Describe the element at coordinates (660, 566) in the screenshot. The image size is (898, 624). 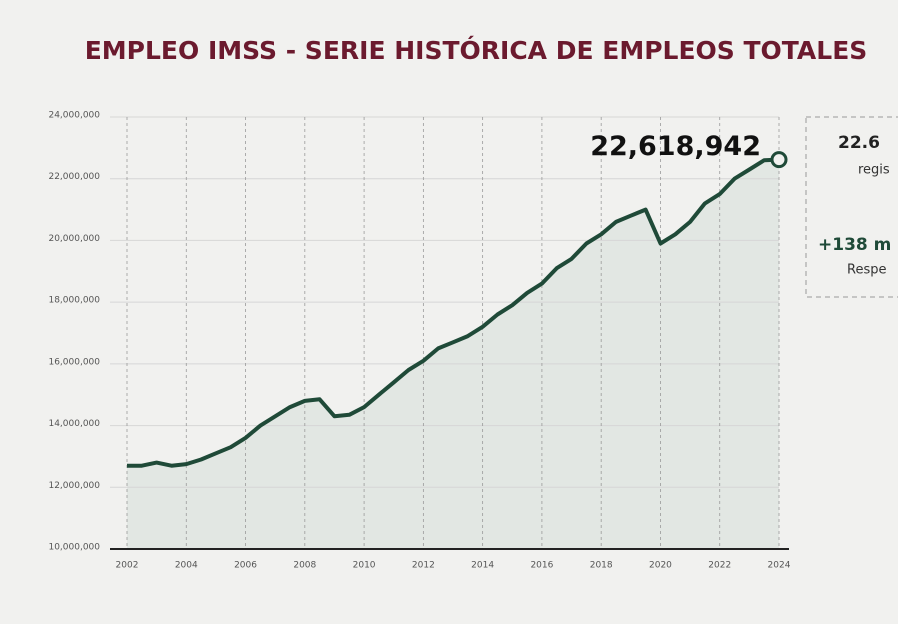
I see `x-tick-label: 2020` at that location.